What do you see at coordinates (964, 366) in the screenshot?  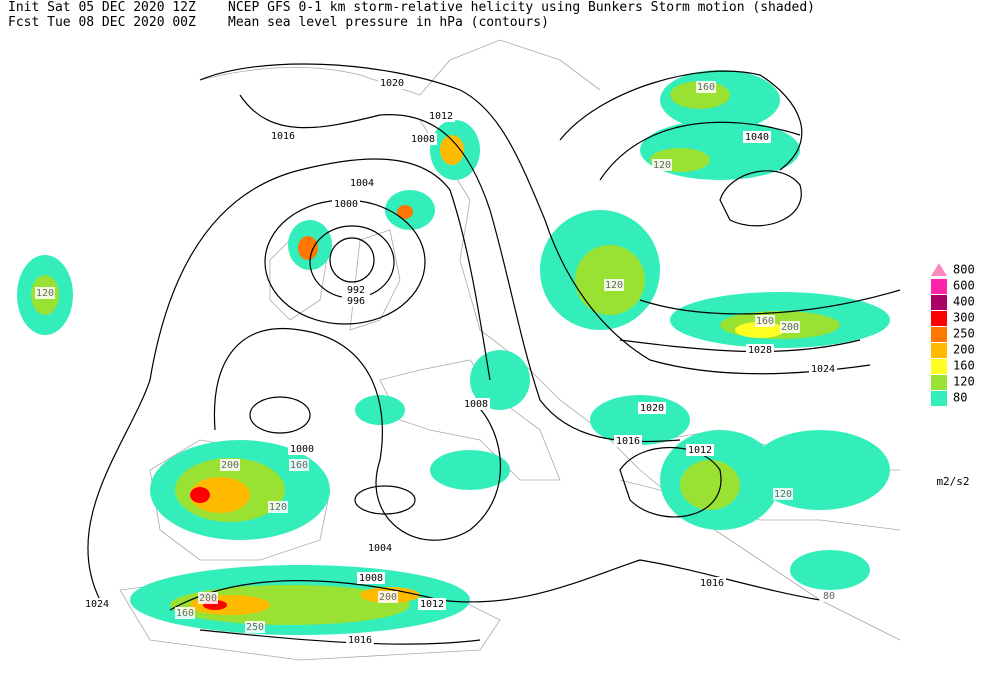 I see `legend-label: 160` at bounding box center [964, 366].